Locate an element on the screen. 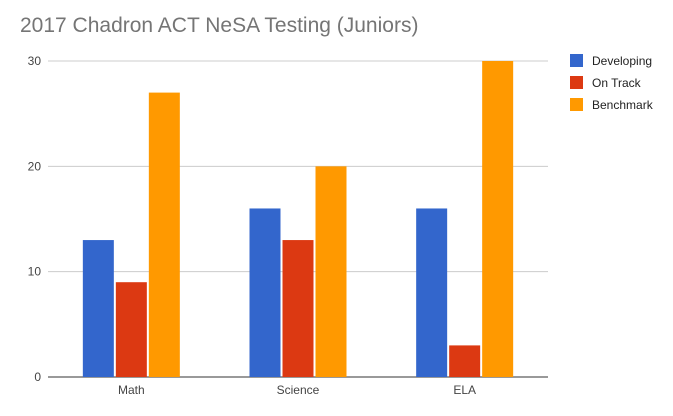 The width and height of the screenshot is (673, 416). legend-item: Benchmark is located at coordinates (612, 105).